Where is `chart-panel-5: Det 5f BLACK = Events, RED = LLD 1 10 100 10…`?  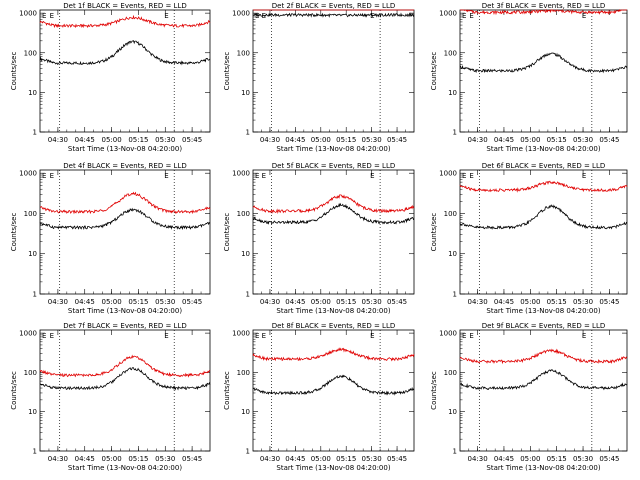
chart-panel-5: Det 5f BLACK = Events, RED = LLD 1 10 100 10… is located at coordinates (319, 238).